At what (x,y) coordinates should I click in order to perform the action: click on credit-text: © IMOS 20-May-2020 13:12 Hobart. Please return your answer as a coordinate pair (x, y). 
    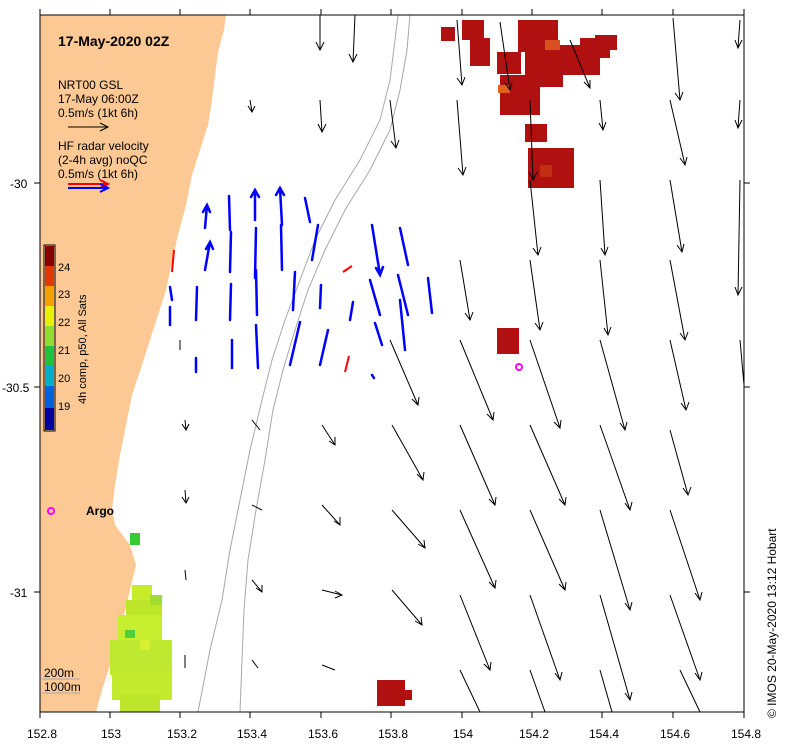
    Looking at the image, I should click on (772, 623).